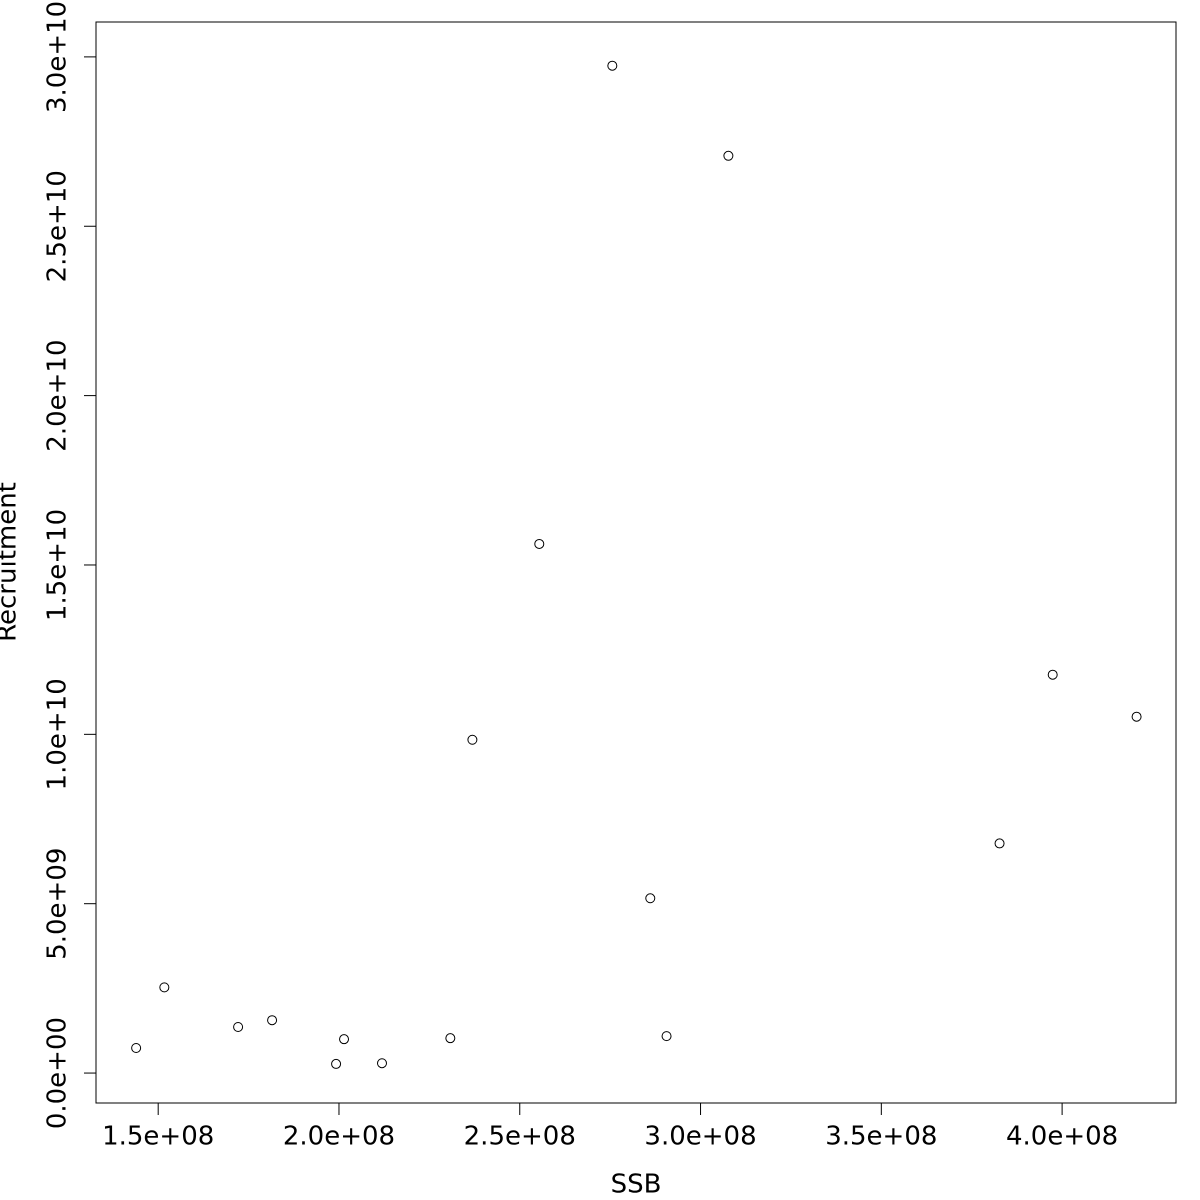 This screenshot has height=1200, width=1200. Describe the element at coordinates (1062, 1137) in the screenshot. I see `x-tick-label: 4.0e+08` at that location.